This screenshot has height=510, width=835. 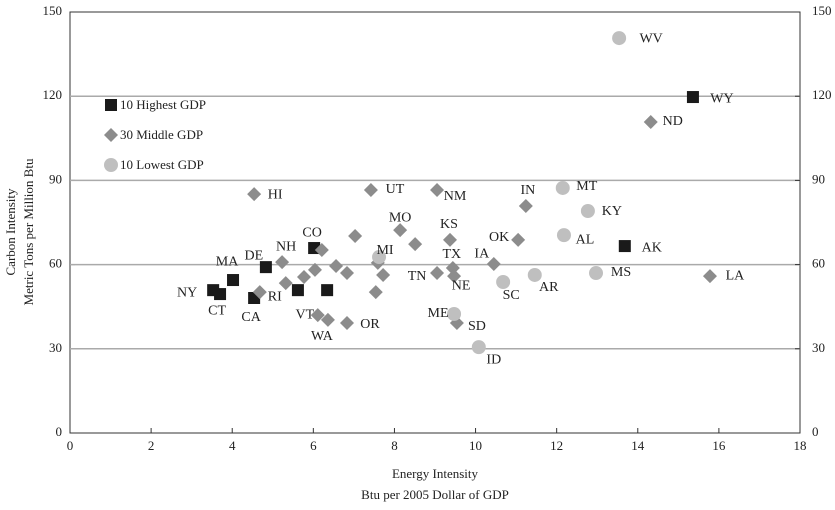 I want to click on x-tick-label: 6, so click(x=313, y=445).